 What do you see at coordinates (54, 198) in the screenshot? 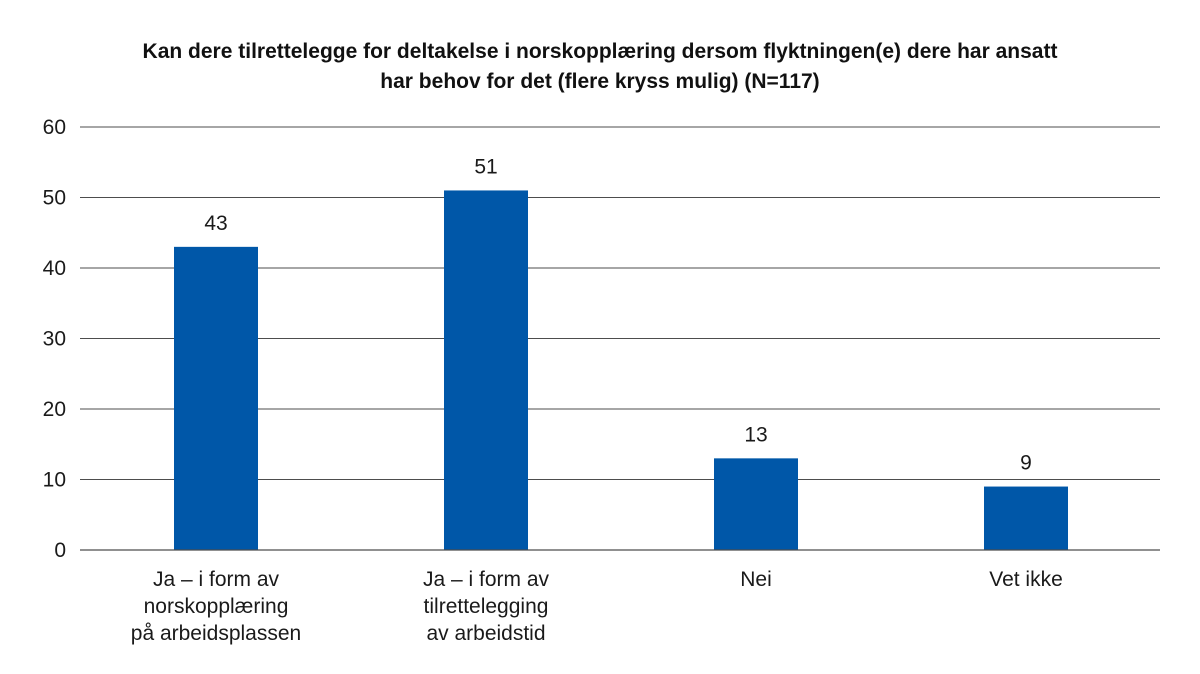
I see `y-tick-label: 50` at bounding box center [54, 198].